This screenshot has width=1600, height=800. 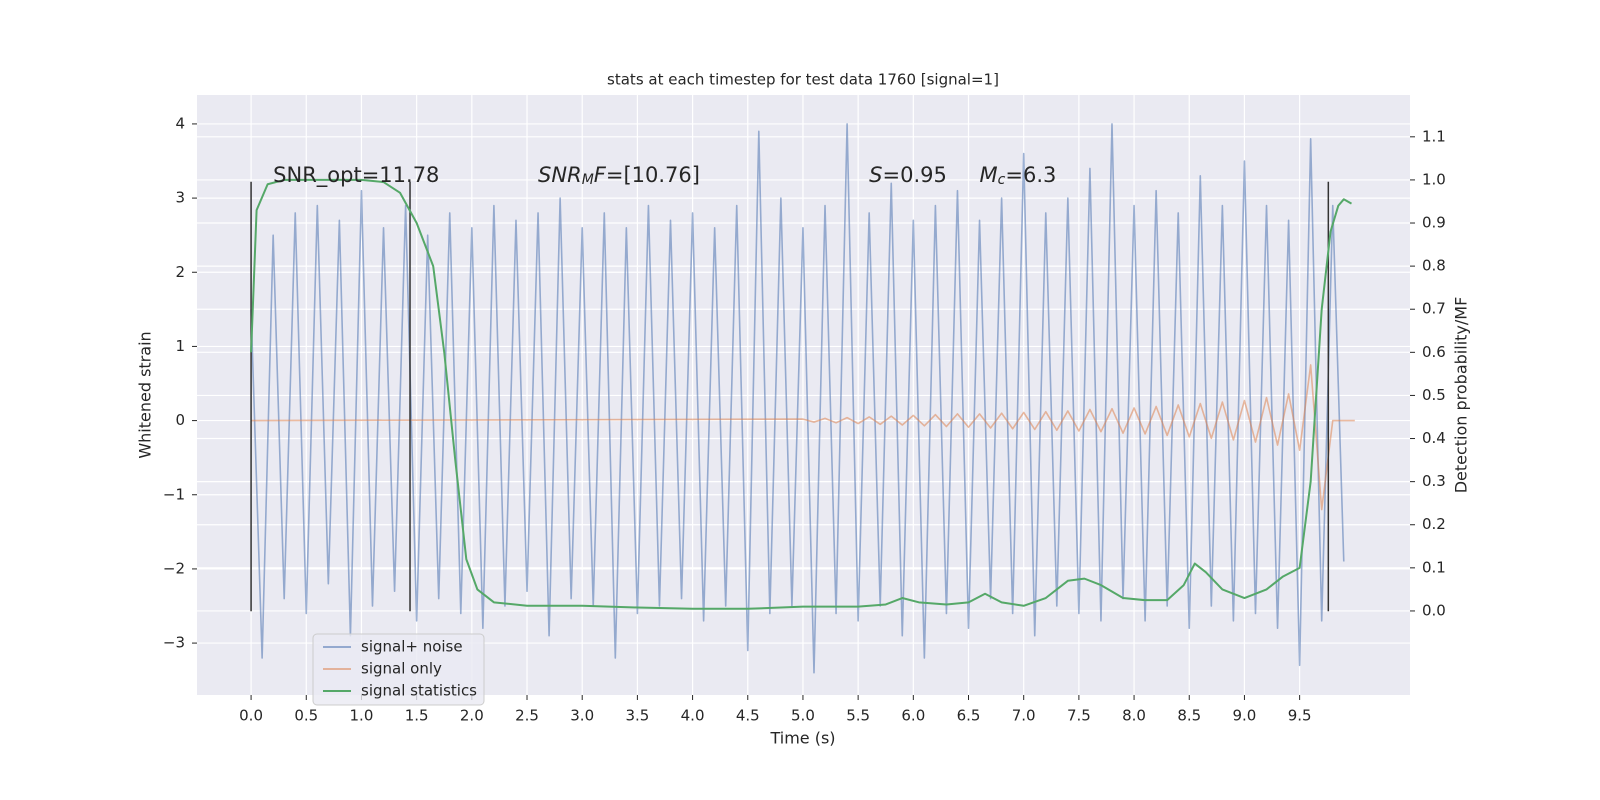 What do you see at coordinates (1434, 223) in the screenshot?
I see `y2-tick-label: 0.9` at bounding box center [1434, 223].